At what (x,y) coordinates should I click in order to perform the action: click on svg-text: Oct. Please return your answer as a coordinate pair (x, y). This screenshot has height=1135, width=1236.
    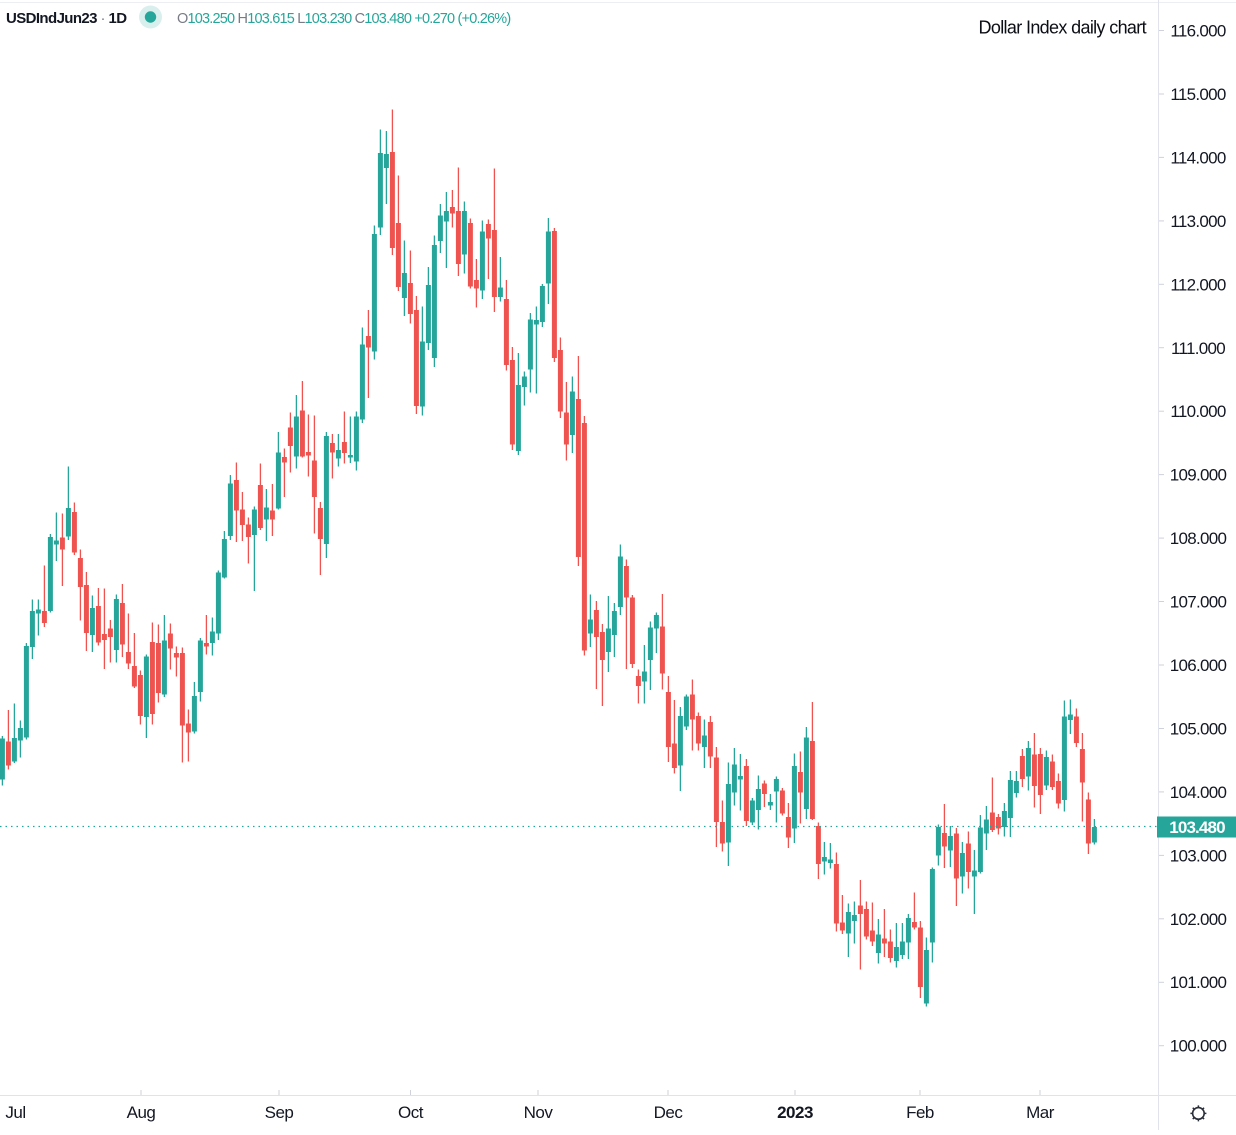
    Looking at the image, I should click on (411, 1112).